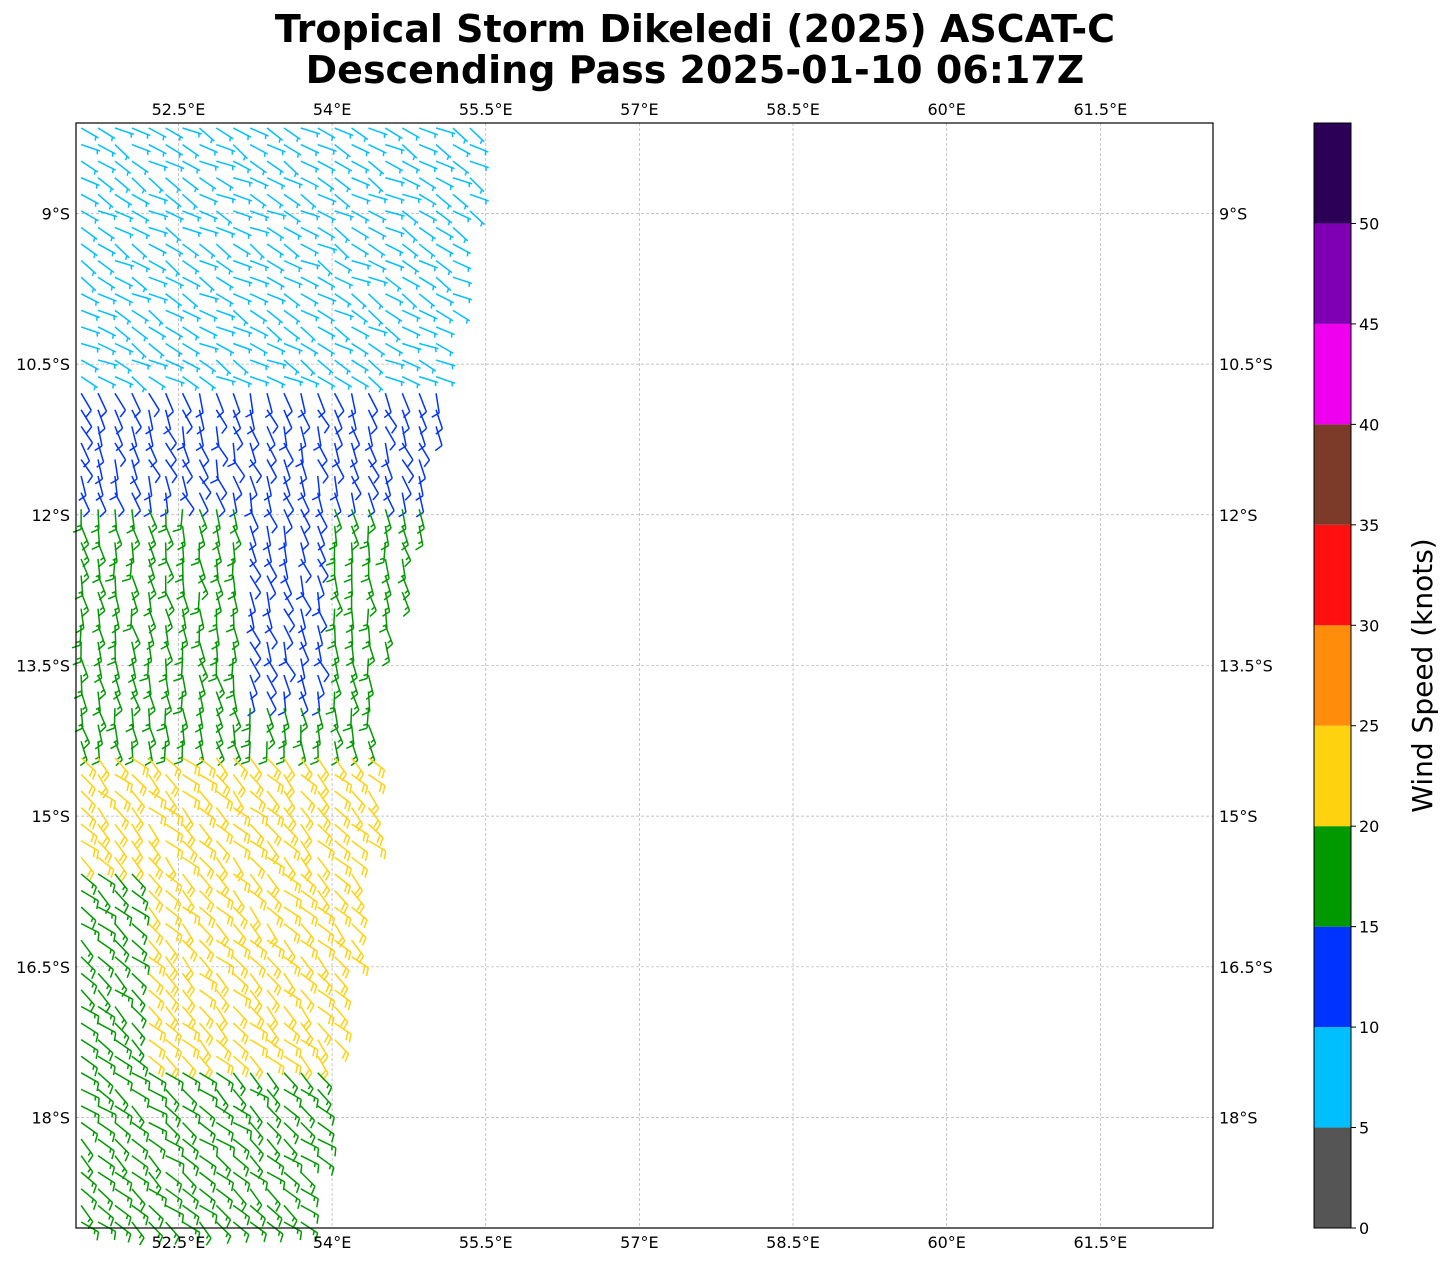 This screenshot has height=1264, width=1451. What do you see at coordinates (1246, 364) in the screenshot?
I see `lat-tick-right-label: 10.5°S` at bounding box center [1246, 364].